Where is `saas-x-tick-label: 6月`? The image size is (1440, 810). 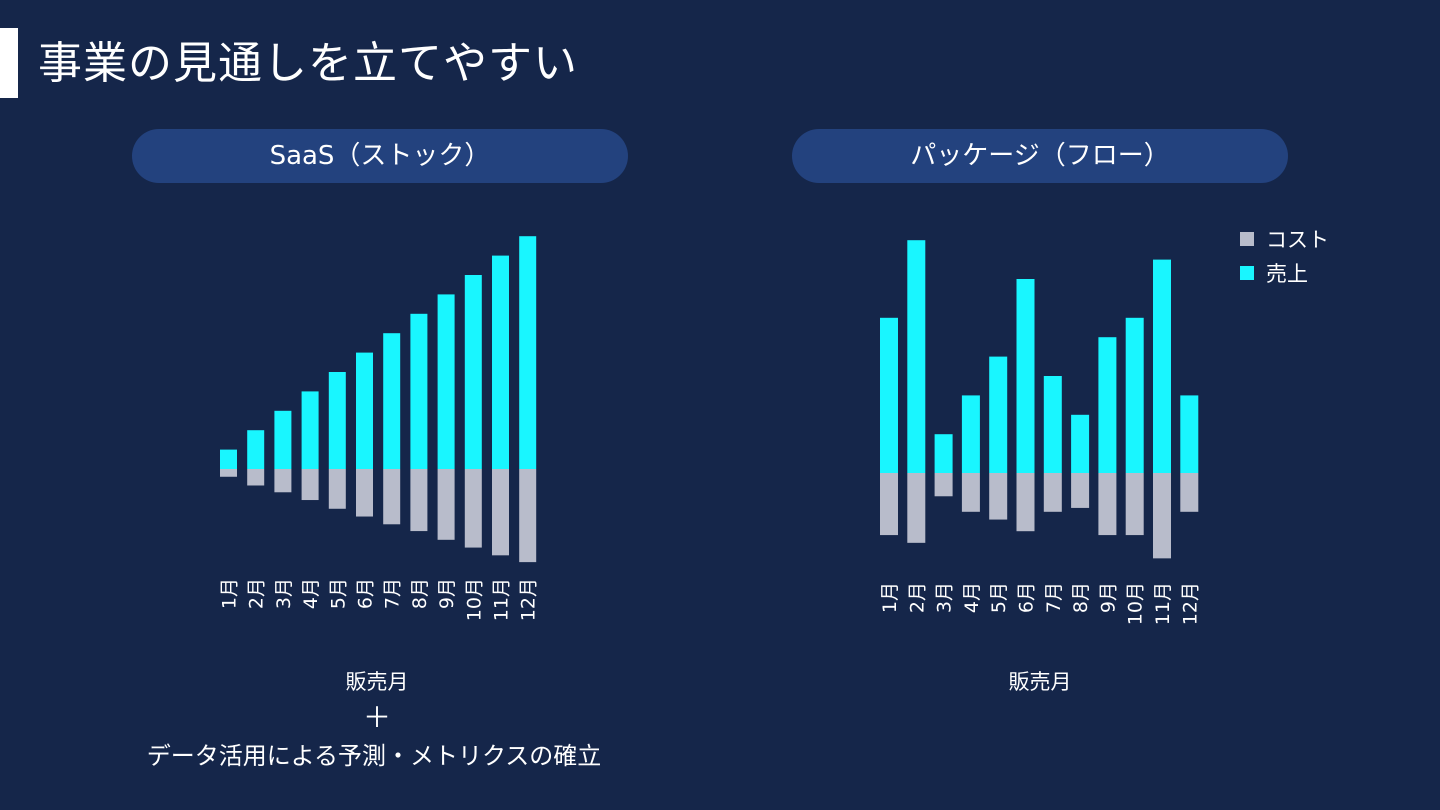 saas-x-tick-label: 6月 is located at coordinates (366, 593).